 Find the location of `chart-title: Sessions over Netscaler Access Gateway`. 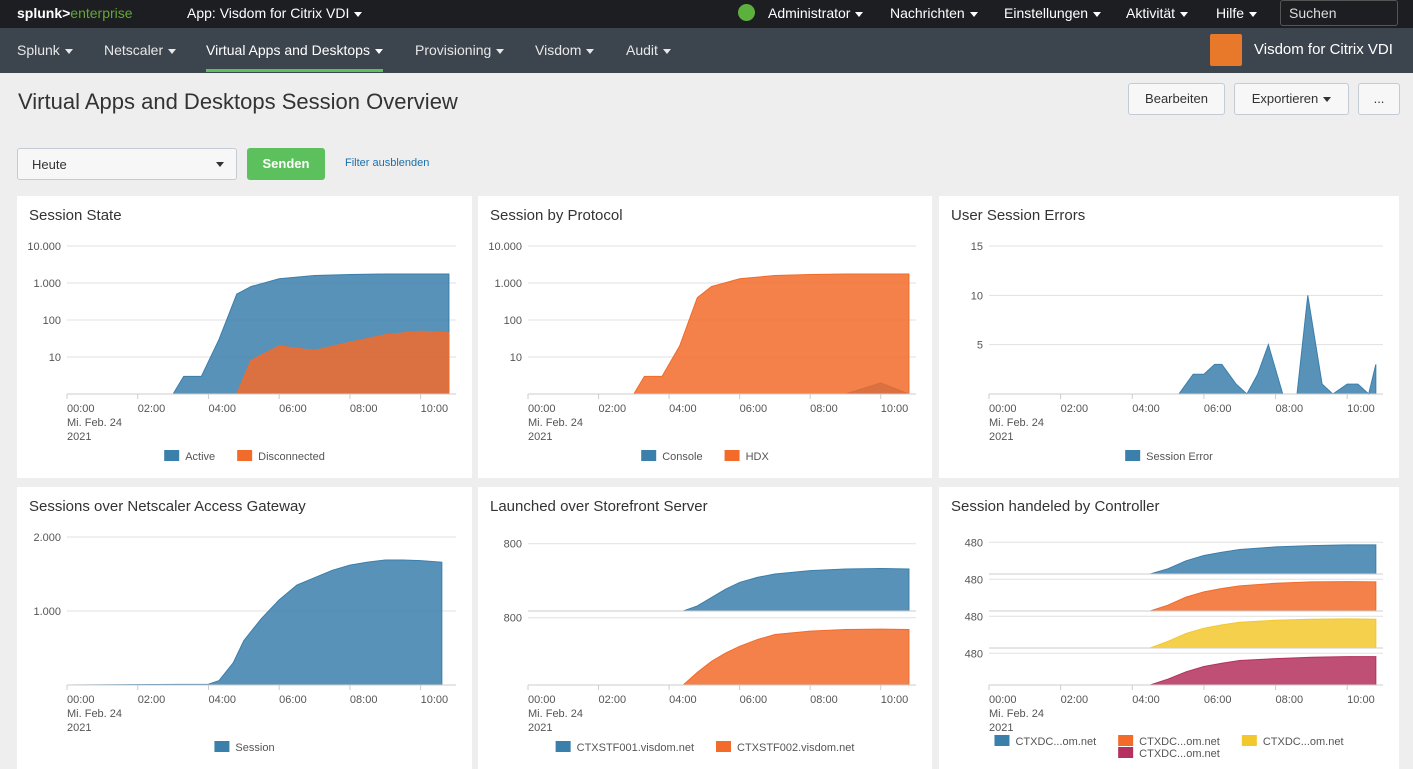

chart-title: Sessions over Netscaler Access Gateway is located at coordinates (167, 506).